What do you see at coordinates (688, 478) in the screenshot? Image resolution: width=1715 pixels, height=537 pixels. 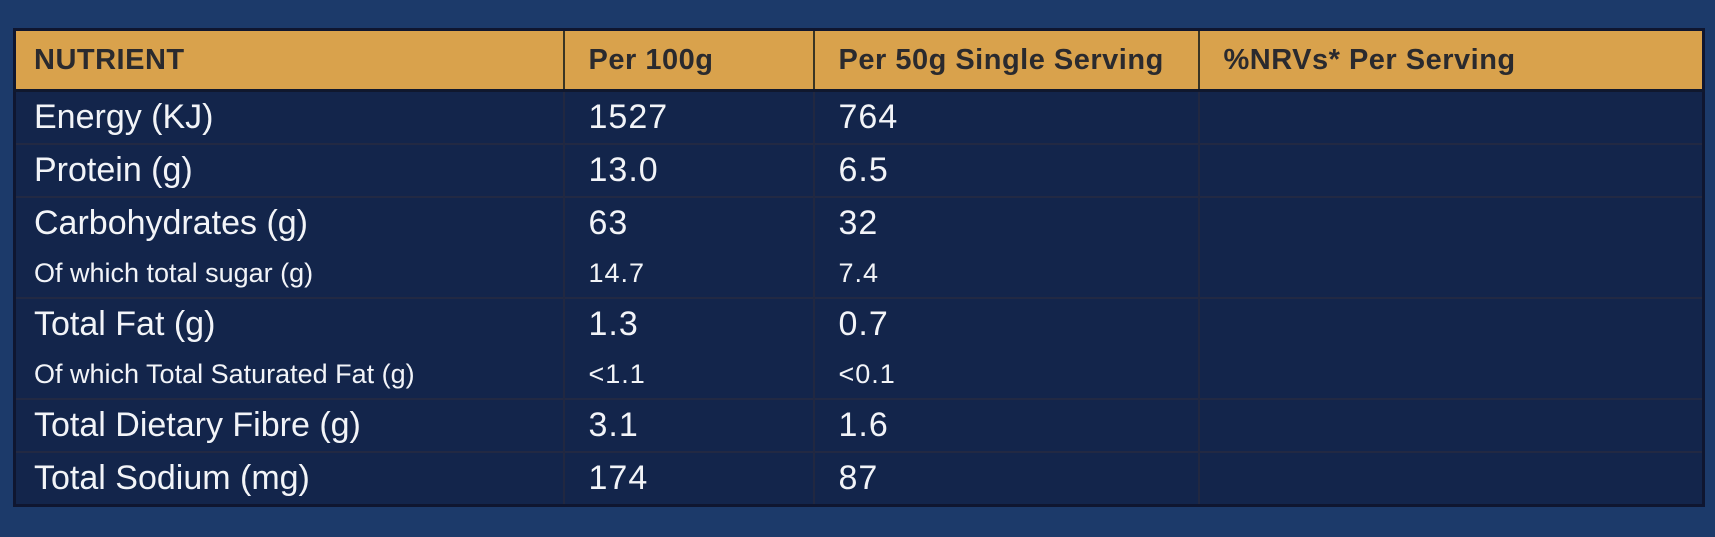 I see `per-100g-cell: 174` at bounding box center [688, 478].